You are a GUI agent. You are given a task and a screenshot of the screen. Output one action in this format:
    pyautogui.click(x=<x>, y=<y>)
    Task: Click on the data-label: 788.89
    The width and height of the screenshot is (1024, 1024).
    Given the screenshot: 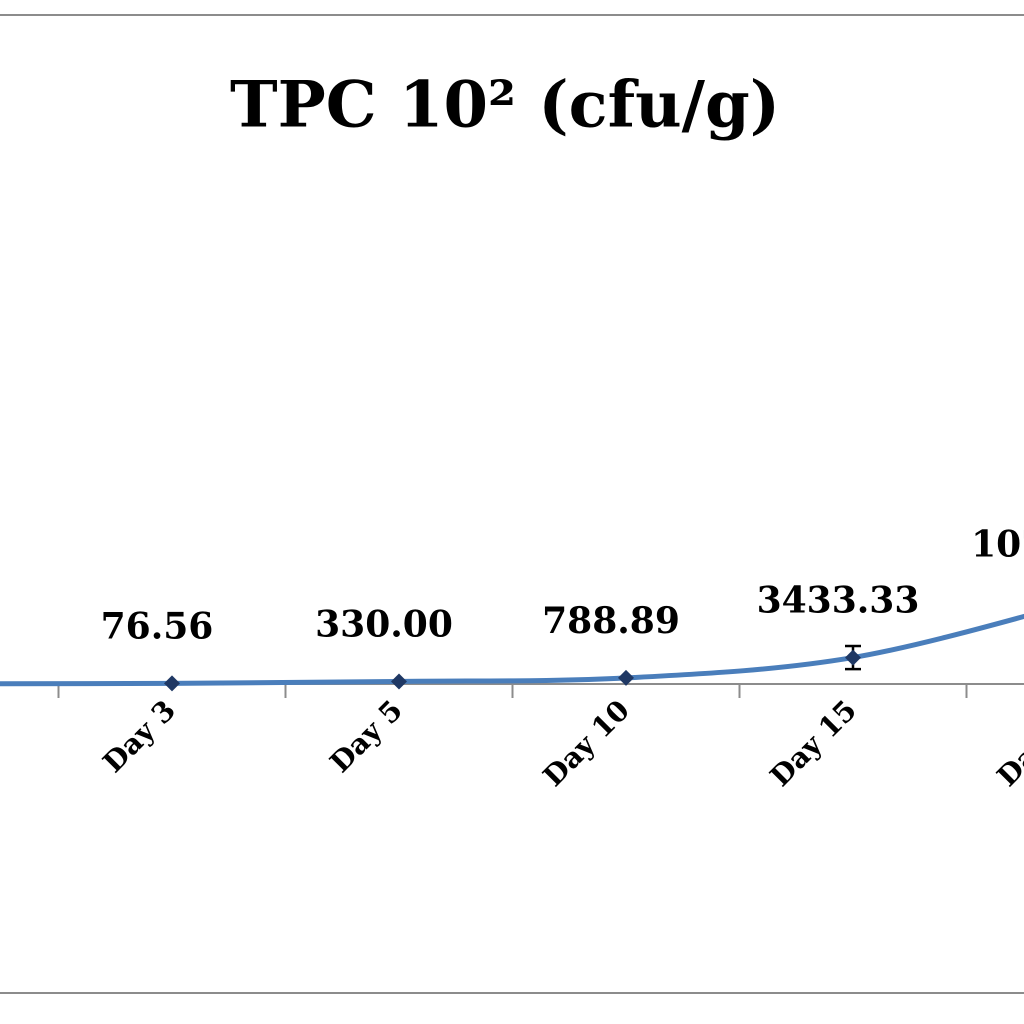 What is the action you would take?
    pyautogui.click(x=611, y=621)
    